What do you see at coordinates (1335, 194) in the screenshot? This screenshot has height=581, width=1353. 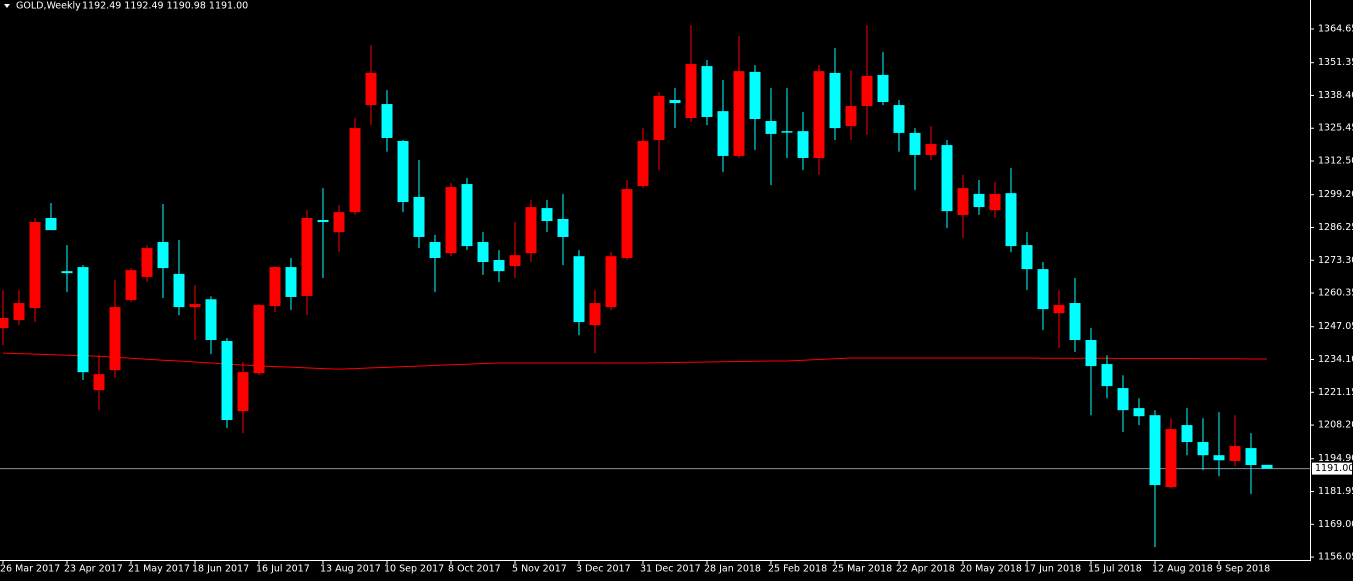 I see `y-tick-label: 1299.20` at bounding box center [1335, 194].